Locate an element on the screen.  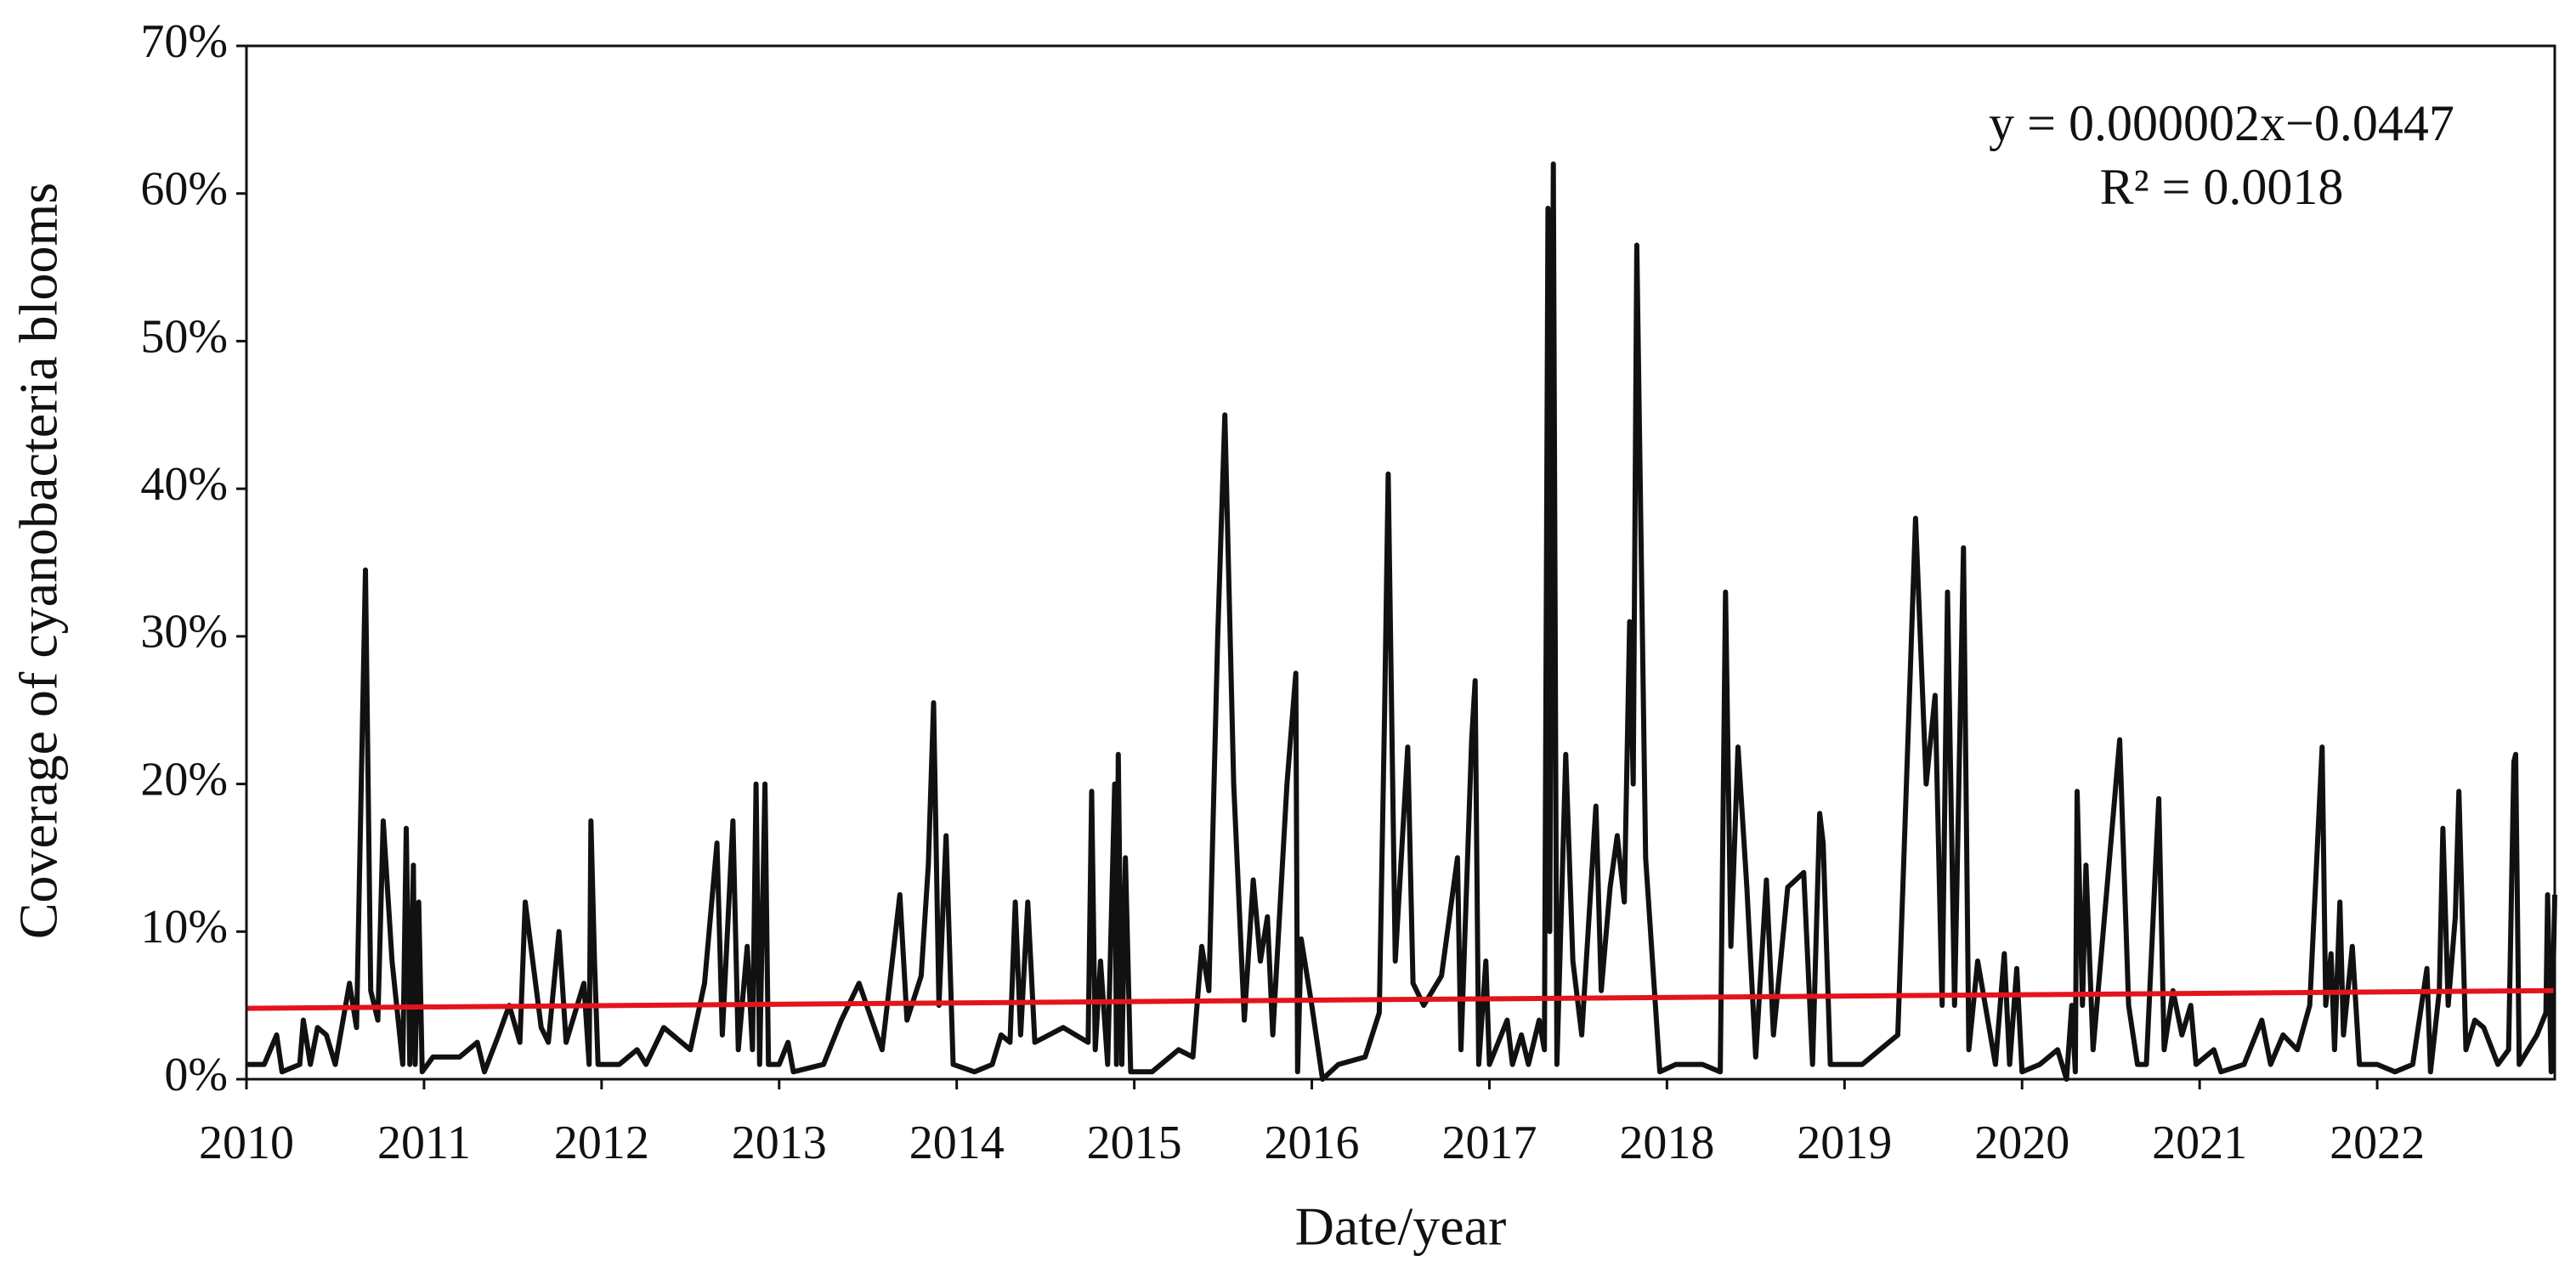
x-tick-label: 2013 is located at coordinates (779, 1143).